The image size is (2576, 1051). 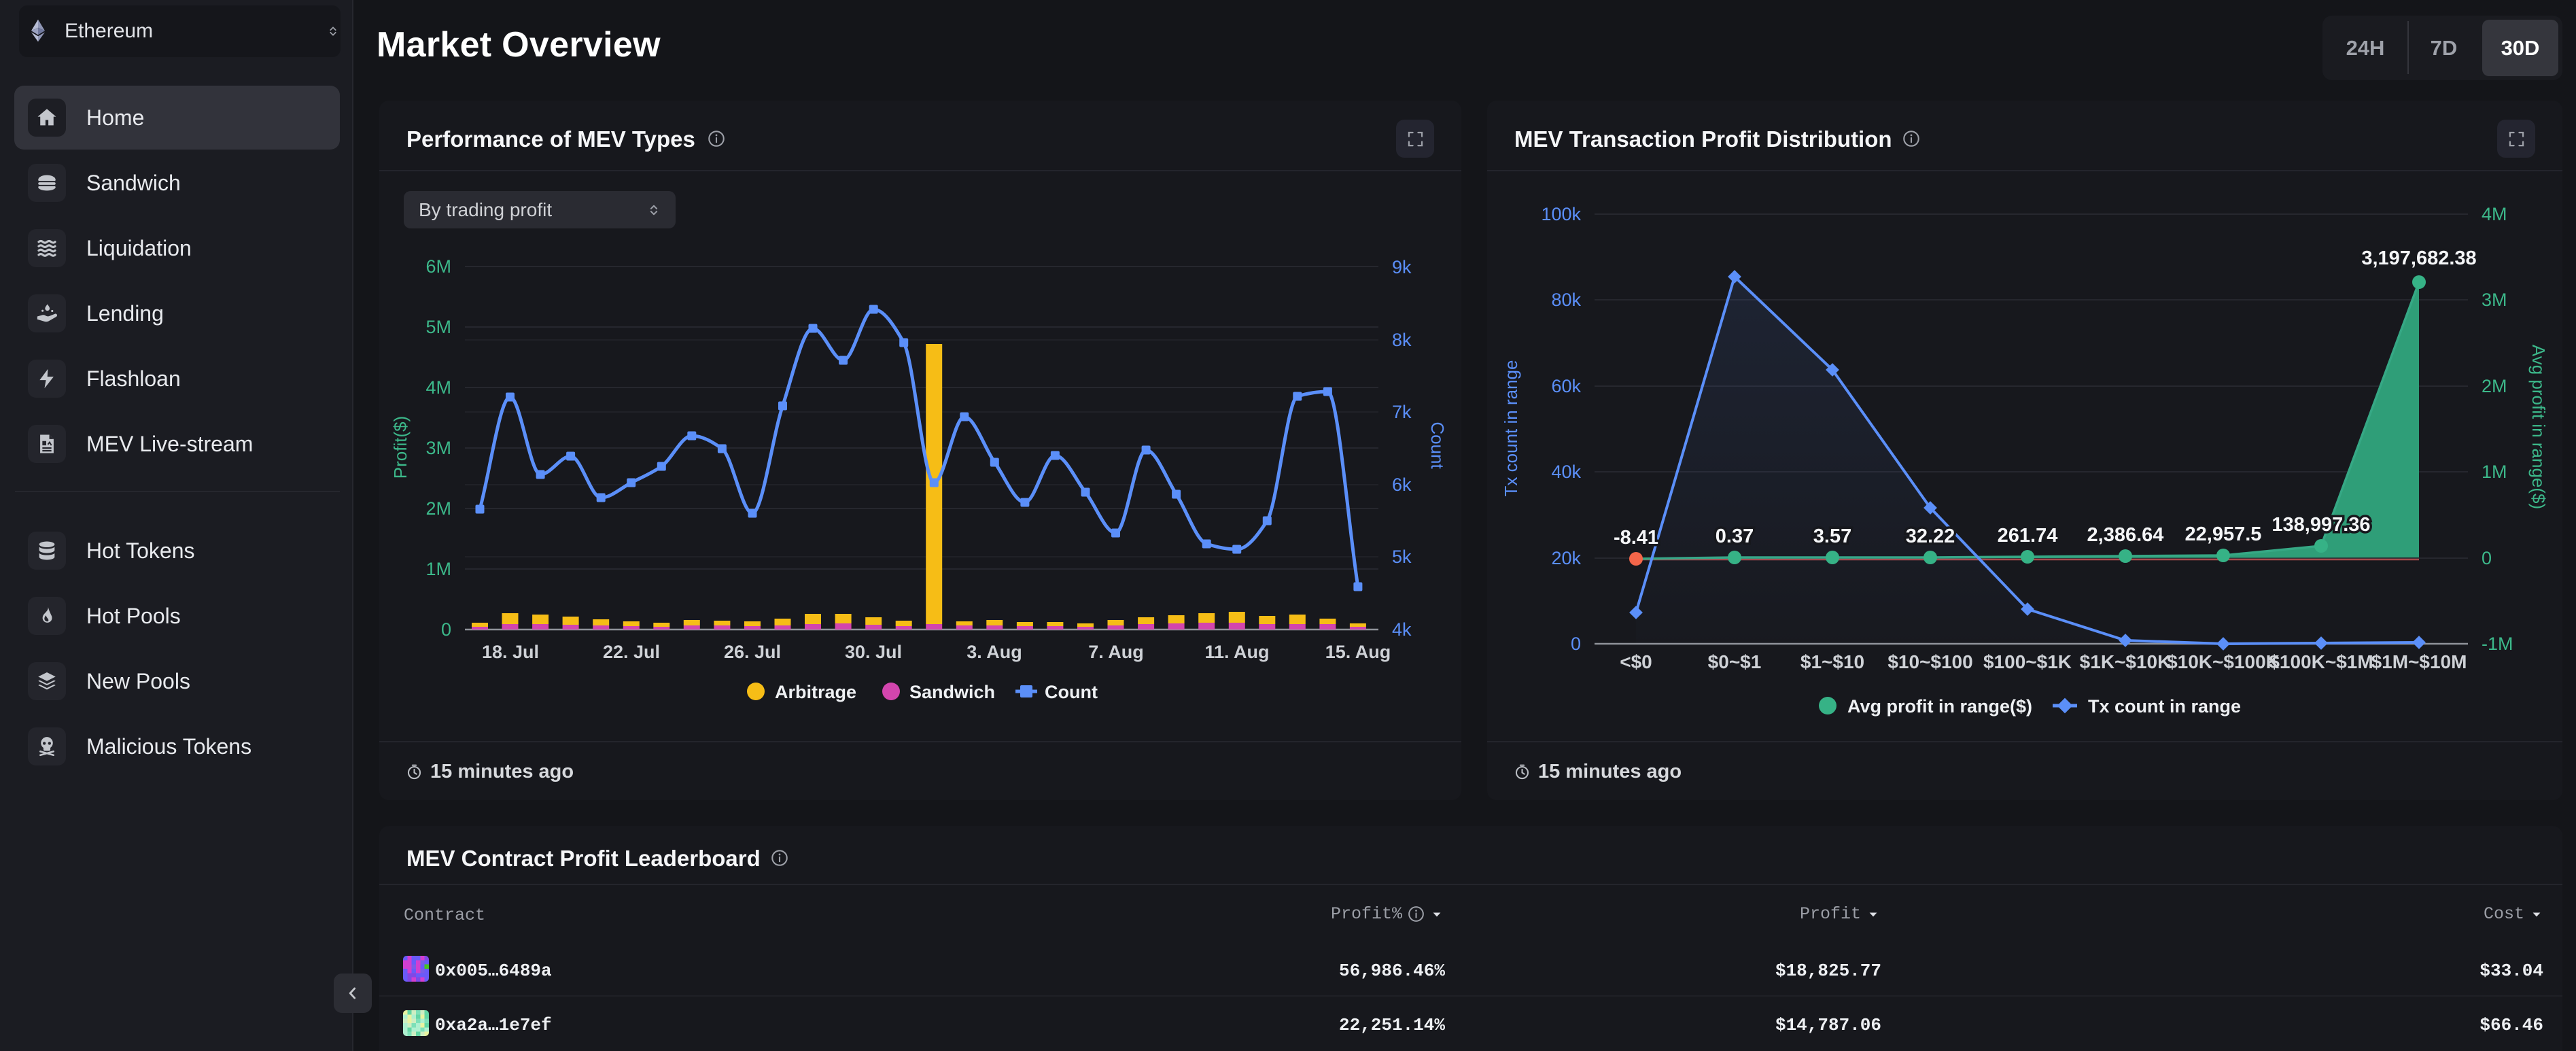 What do you see at coordinates (2419, 661) in the screenshot?
I see `svg-text: $1M~$10M` at bounding box center [2419, 661].